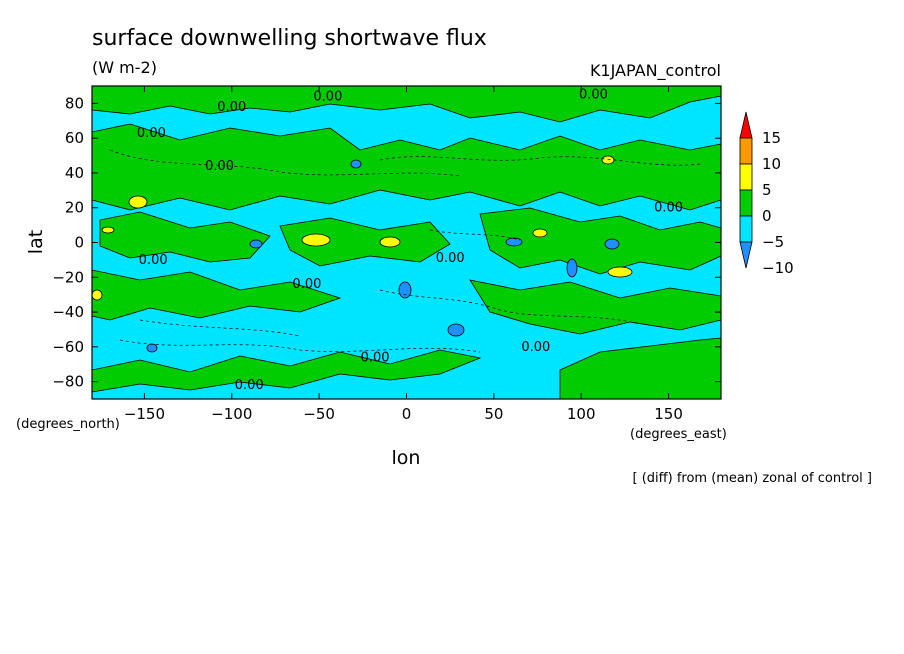  I want to click on y-unit-label: (degrees_north), so click(68, 424).